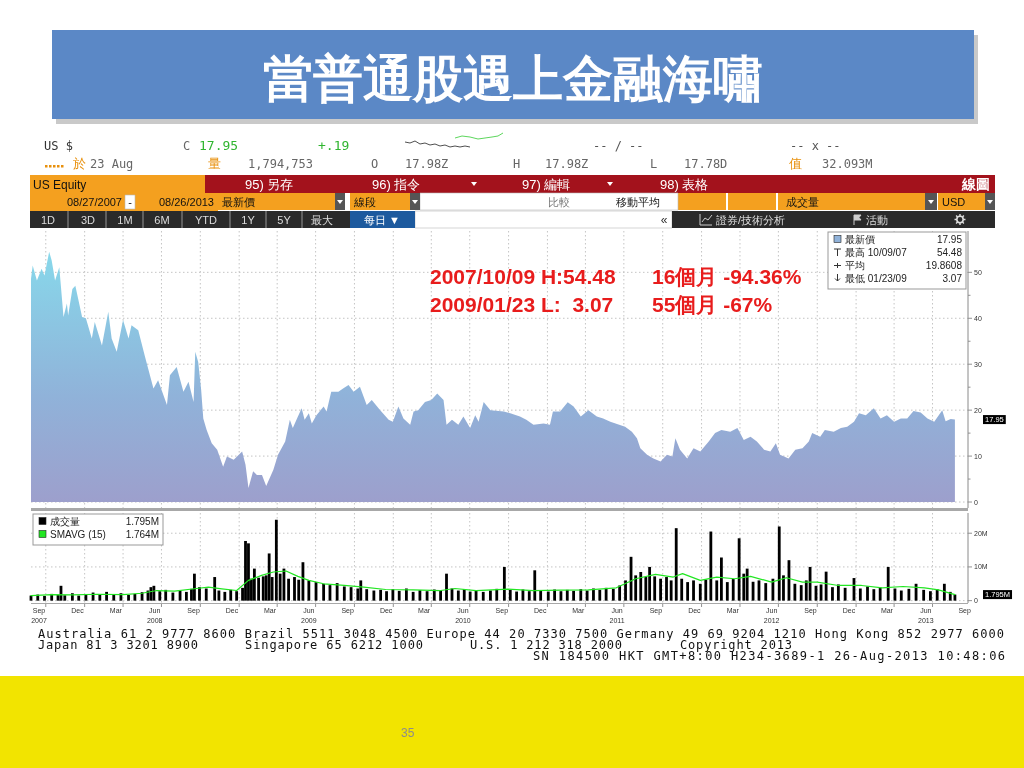 This screenshot has width=1024, height=768. What do you see at coordinates (638, 202) in the screenshot?
I see `text: 移動平均` at bounding box center [638, 202].